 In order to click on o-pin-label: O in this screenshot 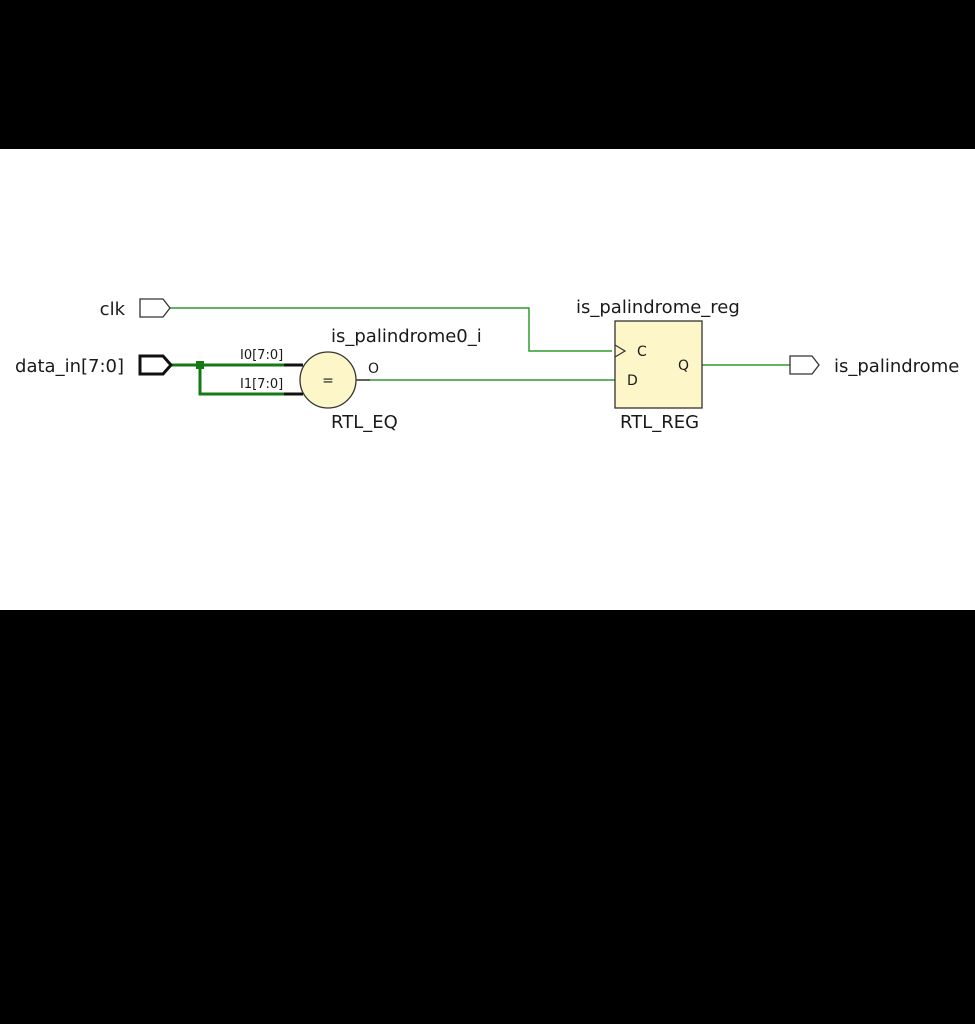, I will do `click(373, 369)`.